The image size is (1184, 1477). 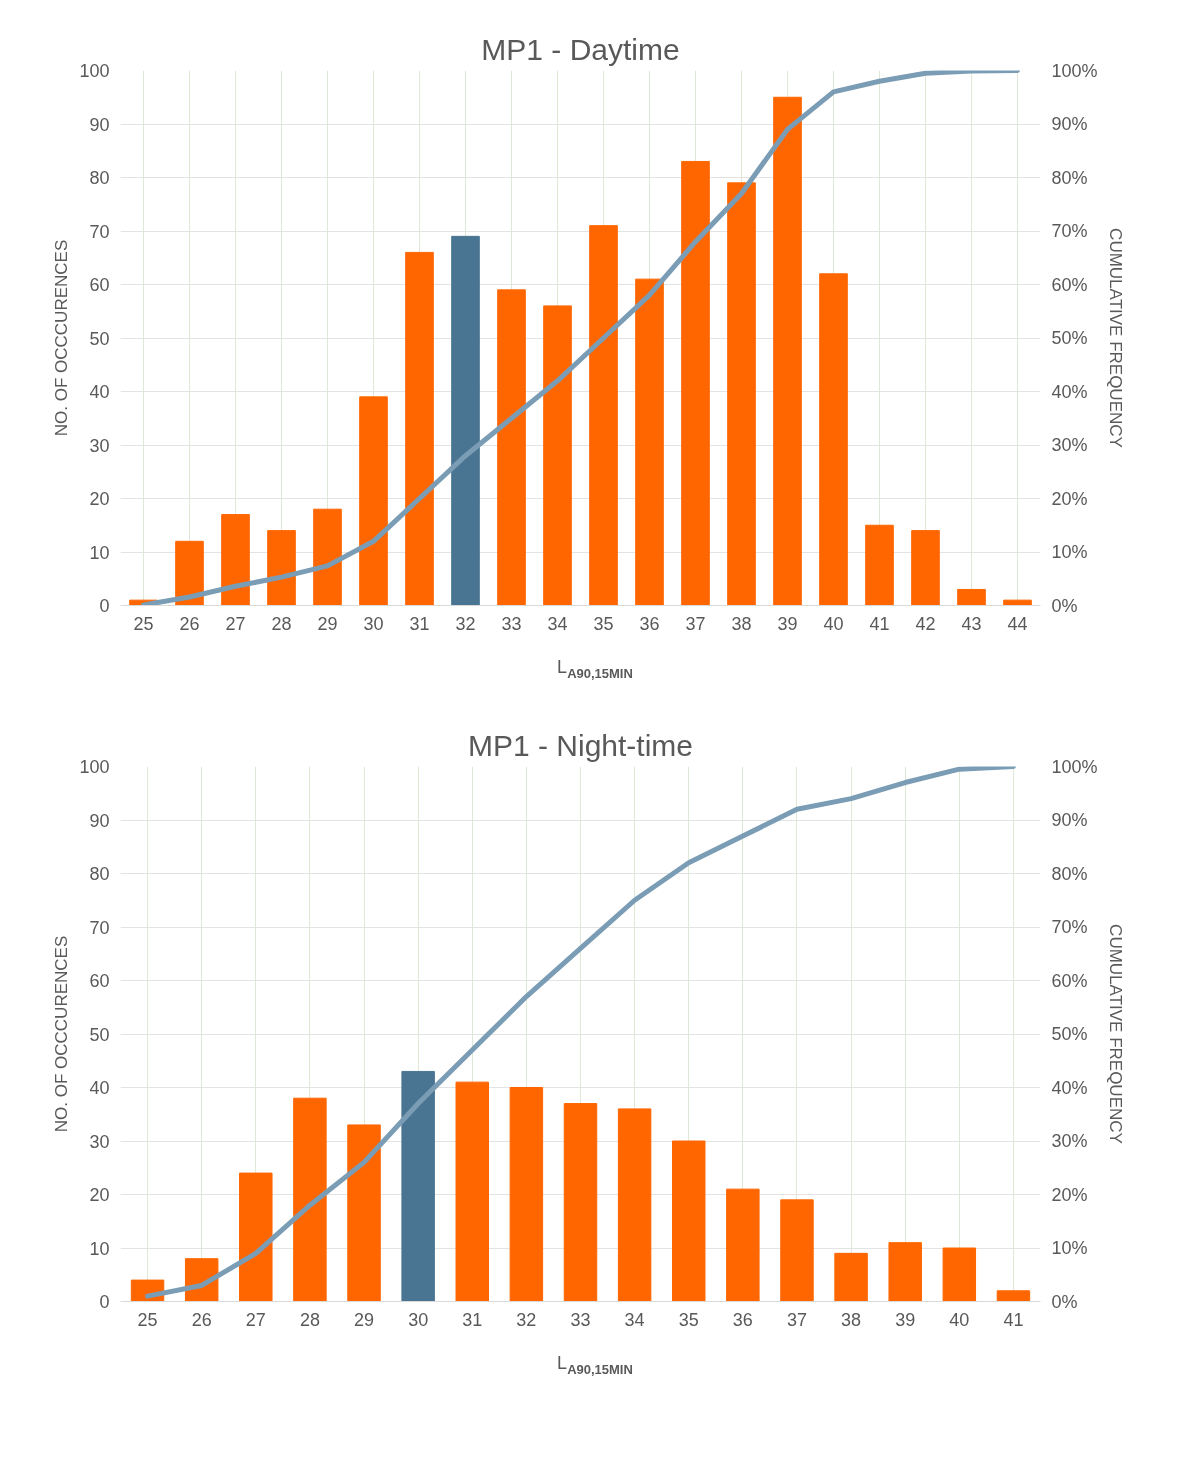 I want to click on chart-title: MP1 - Night-time, so click(x=580, y=745).